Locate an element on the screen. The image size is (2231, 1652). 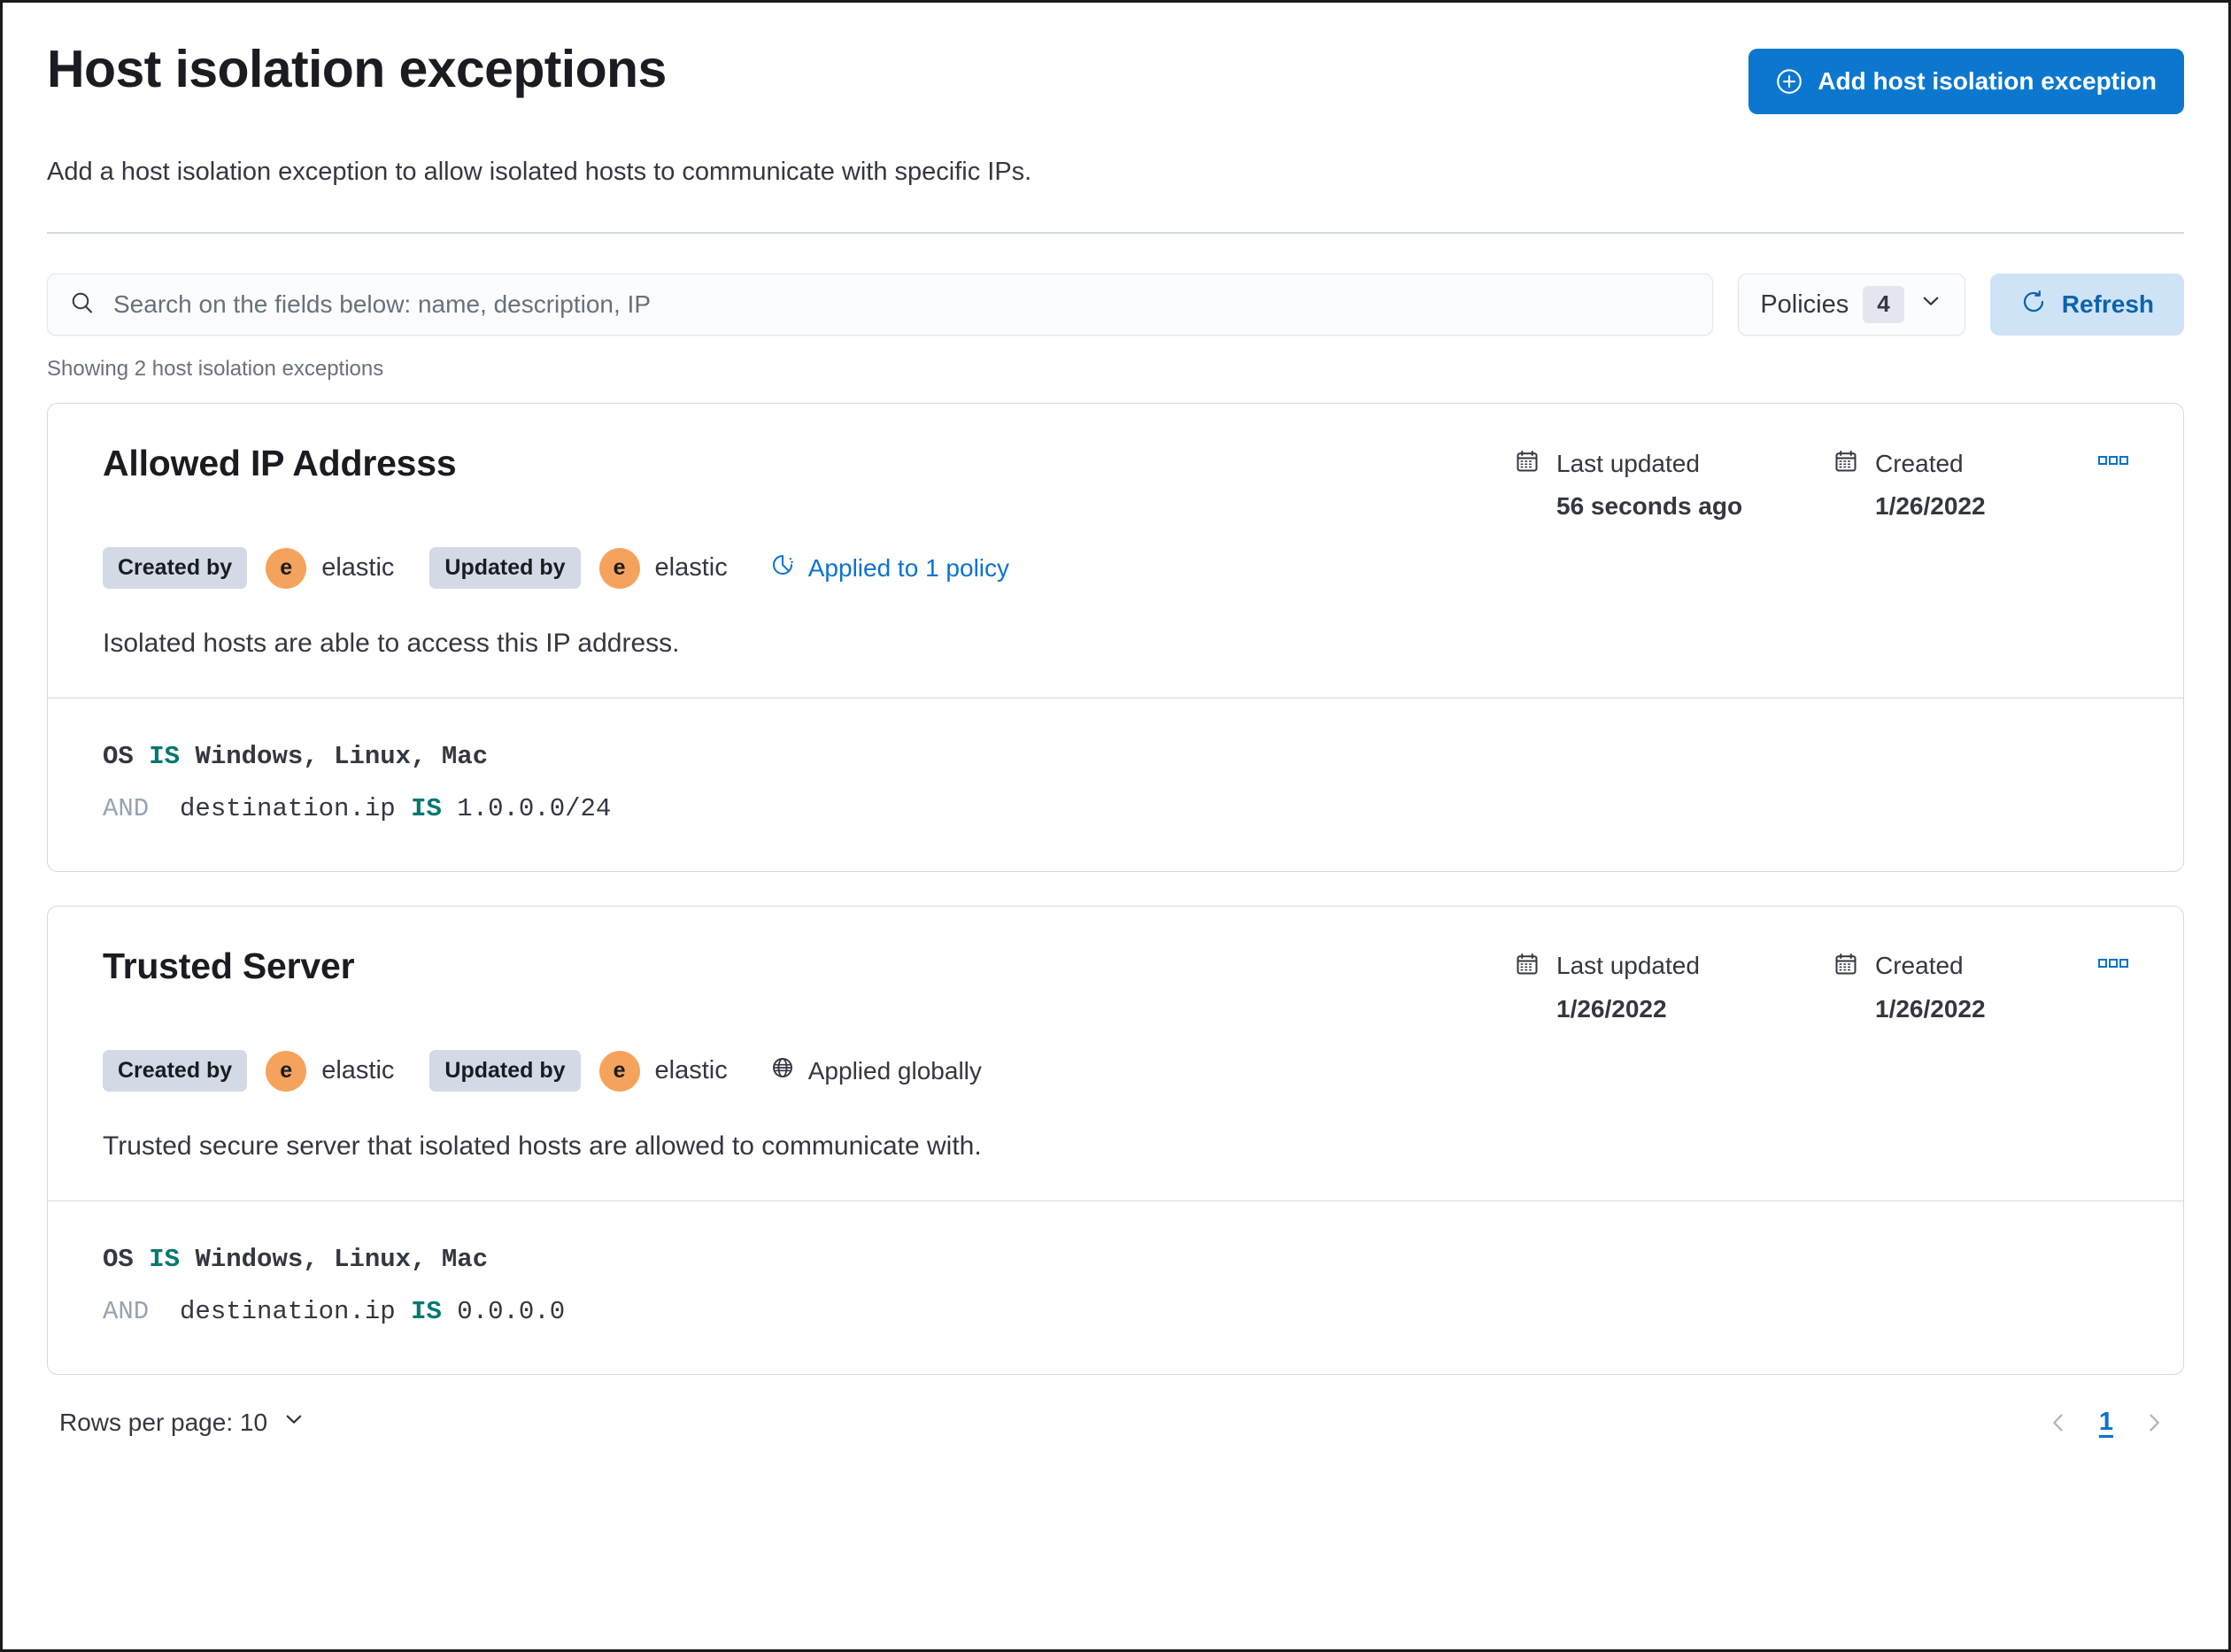
refresh-button-label: Refresh is located at coordinates (2107, 304).